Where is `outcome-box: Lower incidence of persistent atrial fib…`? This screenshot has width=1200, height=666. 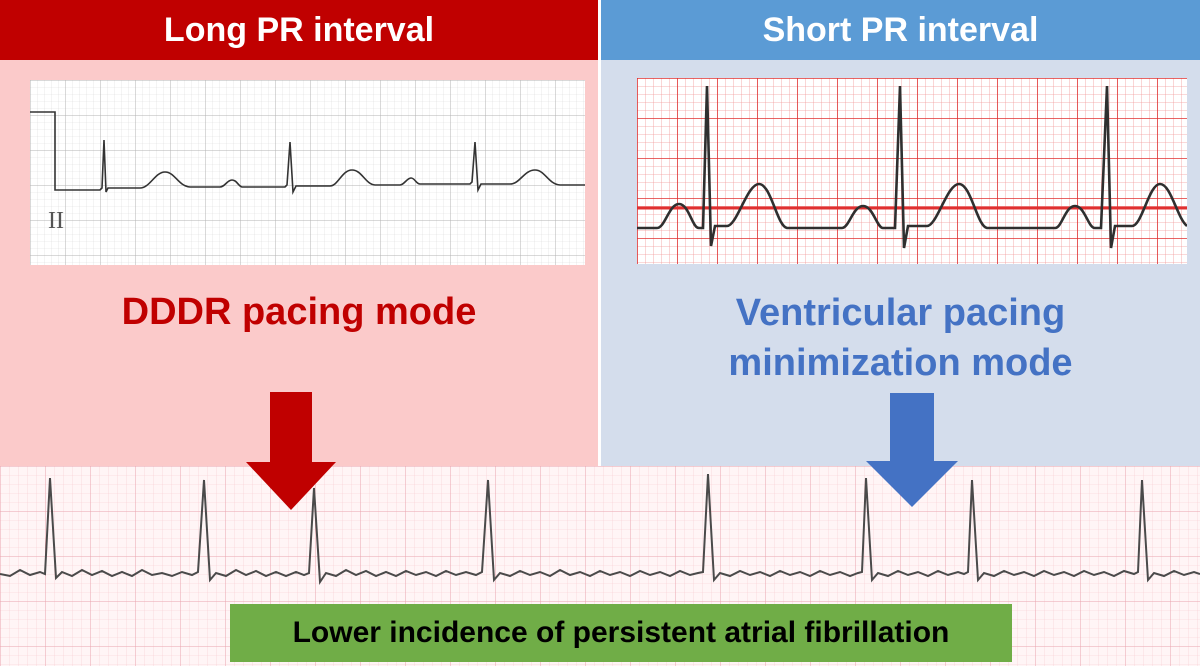
outcome-box: Lower incidence of persistent atrial fib… is located at coordinates (621, 633).